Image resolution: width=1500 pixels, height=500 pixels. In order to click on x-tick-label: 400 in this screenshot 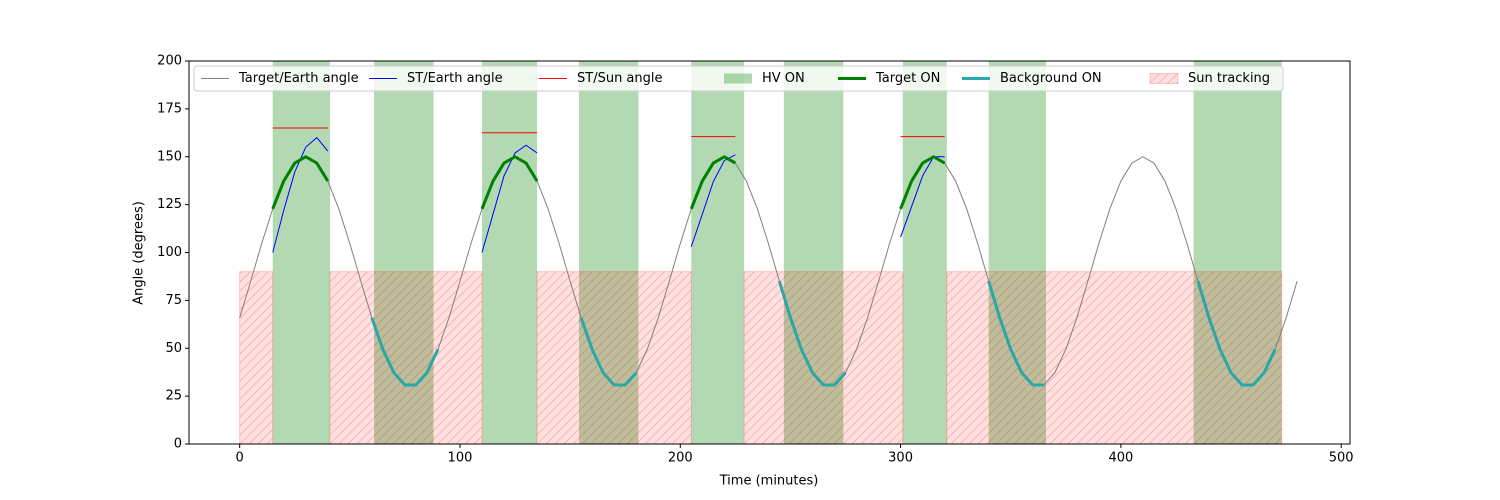, I will do `click(1120, 458)`.